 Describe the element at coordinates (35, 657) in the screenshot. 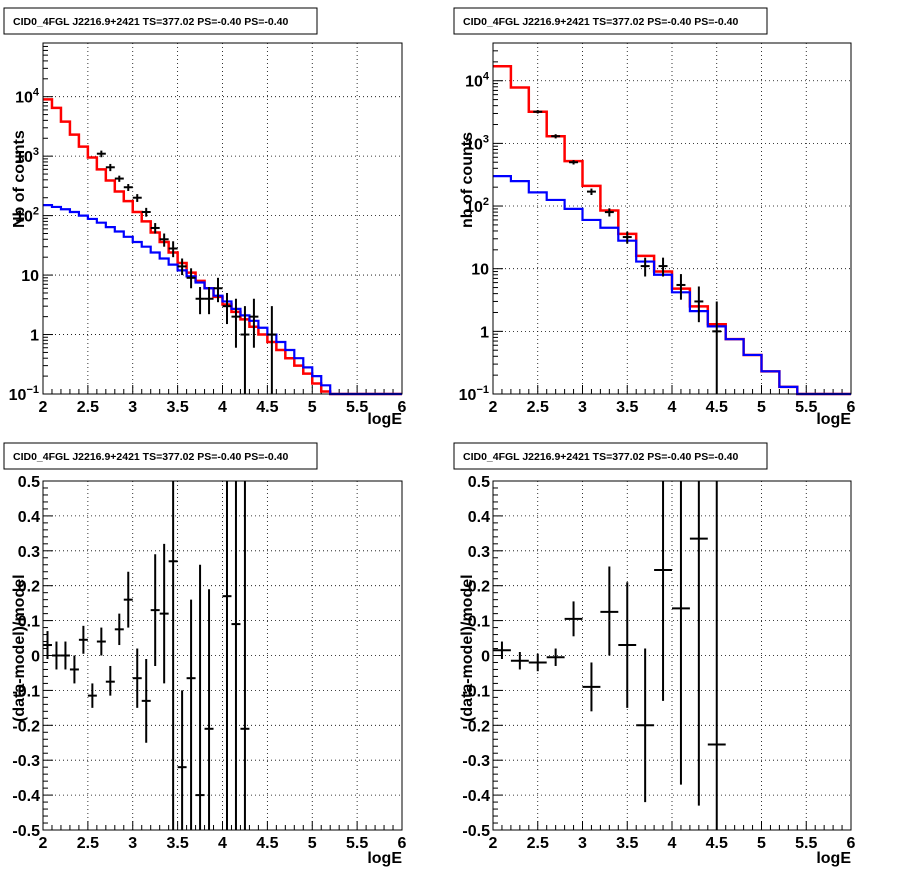

I see `y-tick-label: 0` at that location.